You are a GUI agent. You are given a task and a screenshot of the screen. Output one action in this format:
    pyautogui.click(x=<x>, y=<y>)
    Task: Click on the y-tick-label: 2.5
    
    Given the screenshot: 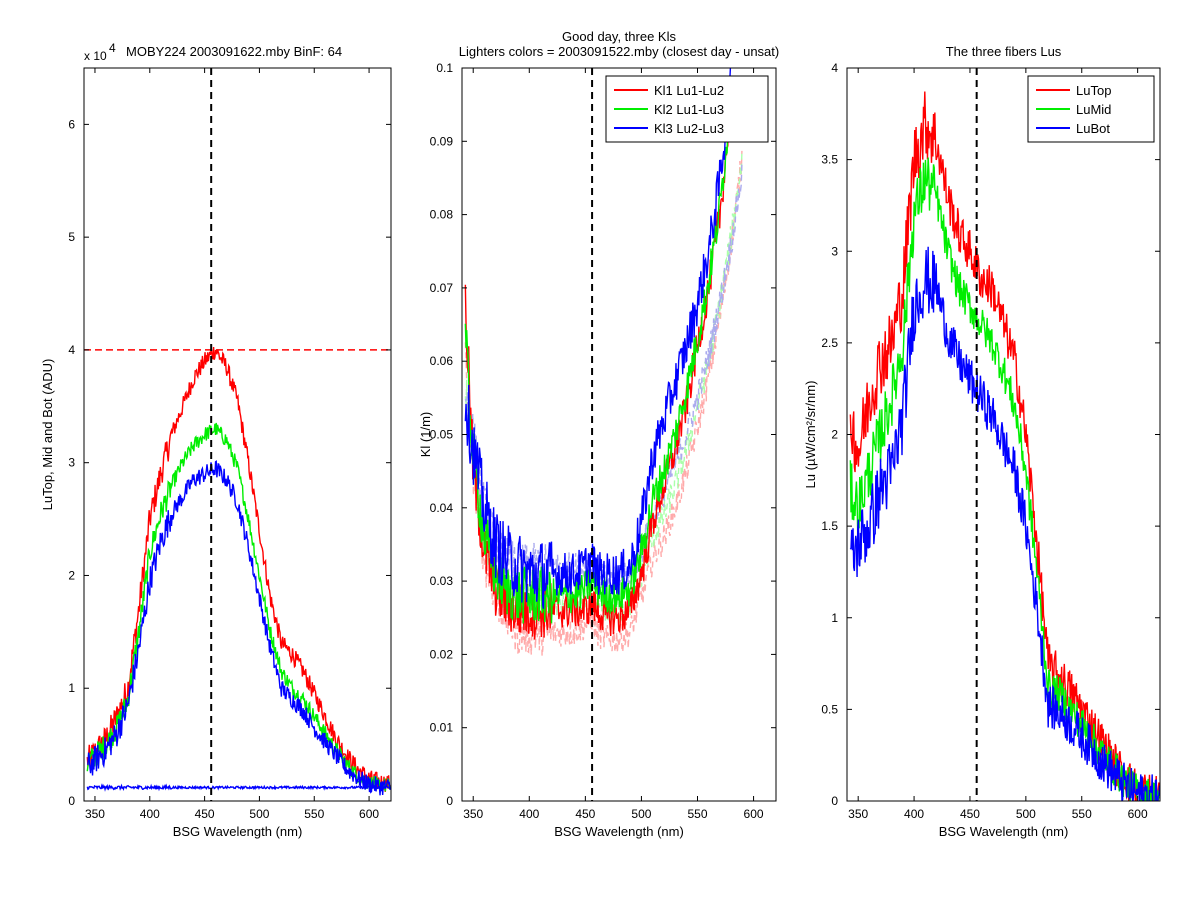 What is the action you would take?
    pyautogui.click(x=829, y=343)
    